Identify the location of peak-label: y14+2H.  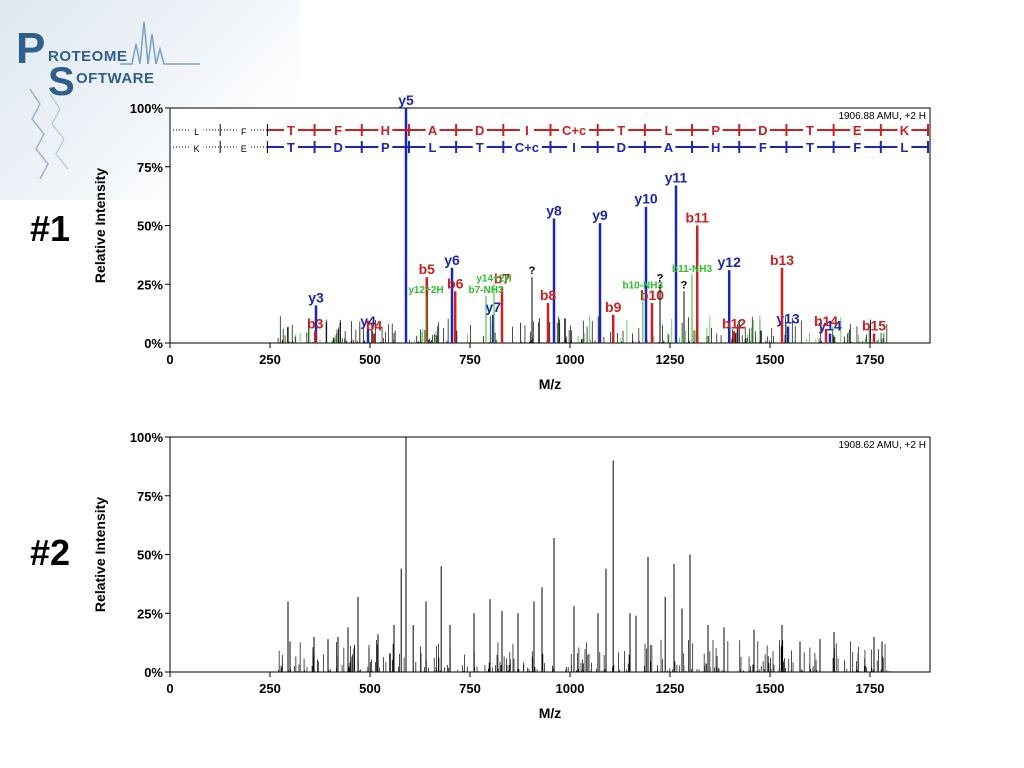
(493, 278).